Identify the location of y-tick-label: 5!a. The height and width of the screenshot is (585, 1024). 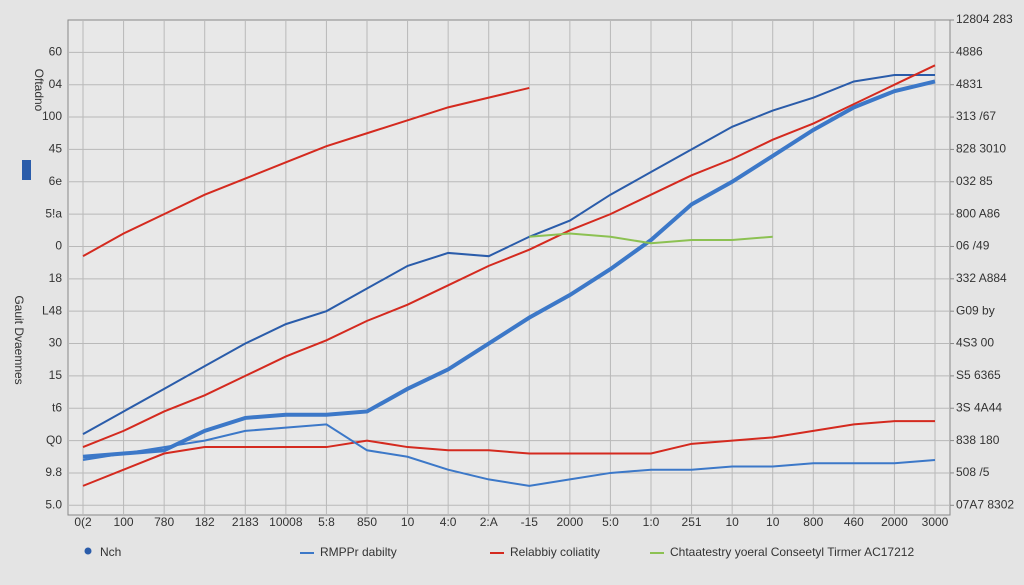
(53, 213).